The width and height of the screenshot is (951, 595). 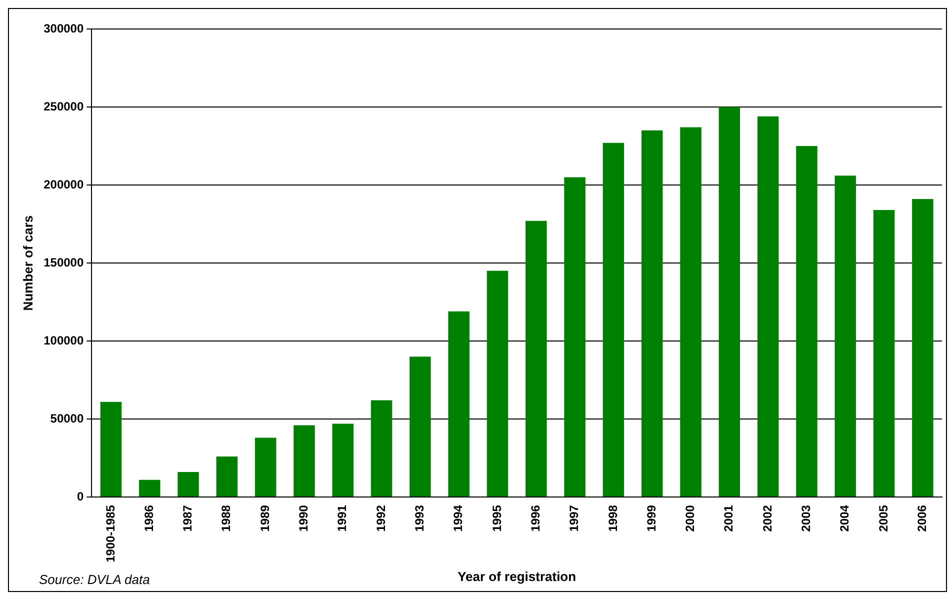 What do you see at coordinates (303, 518) in the screenshot?
I see `x-tick-label: 1990` at bounding box center [303, 518].